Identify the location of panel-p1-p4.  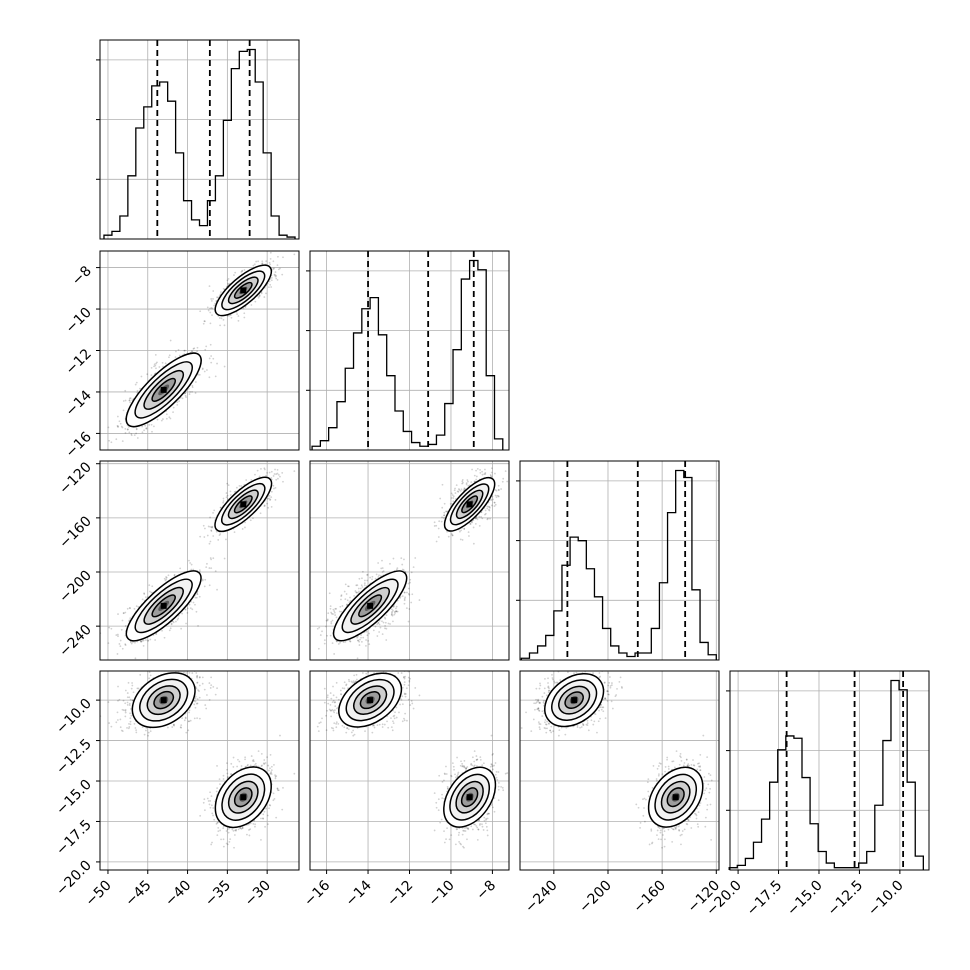
(199, 770).